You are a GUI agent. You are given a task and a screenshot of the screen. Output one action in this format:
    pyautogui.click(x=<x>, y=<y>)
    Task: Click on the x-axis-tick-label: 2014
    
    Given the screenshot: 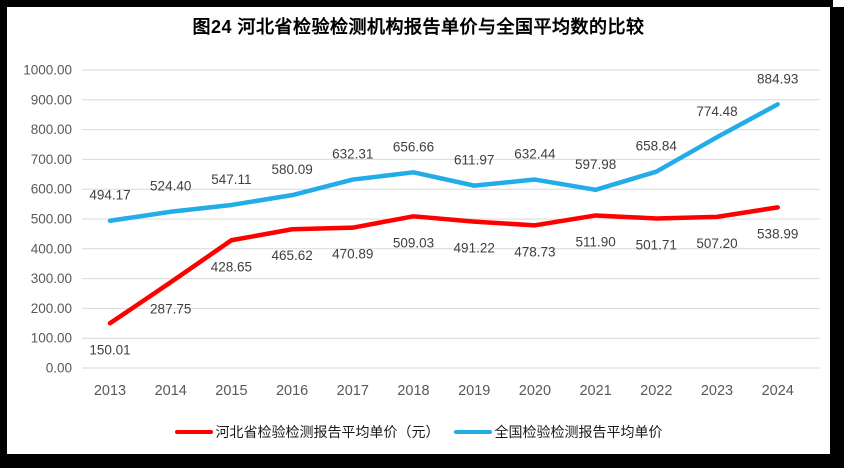 What is the action you would take?
    pyautogui.click(x=171, y=391)
    